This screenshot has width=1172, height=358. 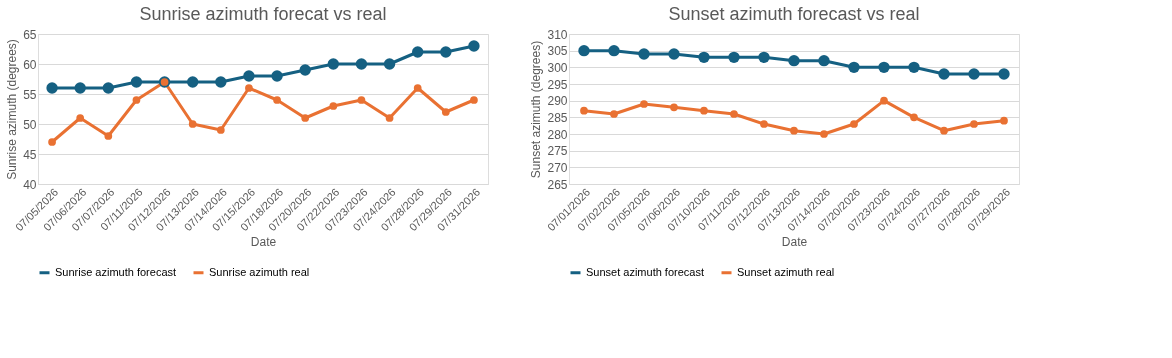 I want to click on y-tick-label: 305, so click(x=557, y=51).